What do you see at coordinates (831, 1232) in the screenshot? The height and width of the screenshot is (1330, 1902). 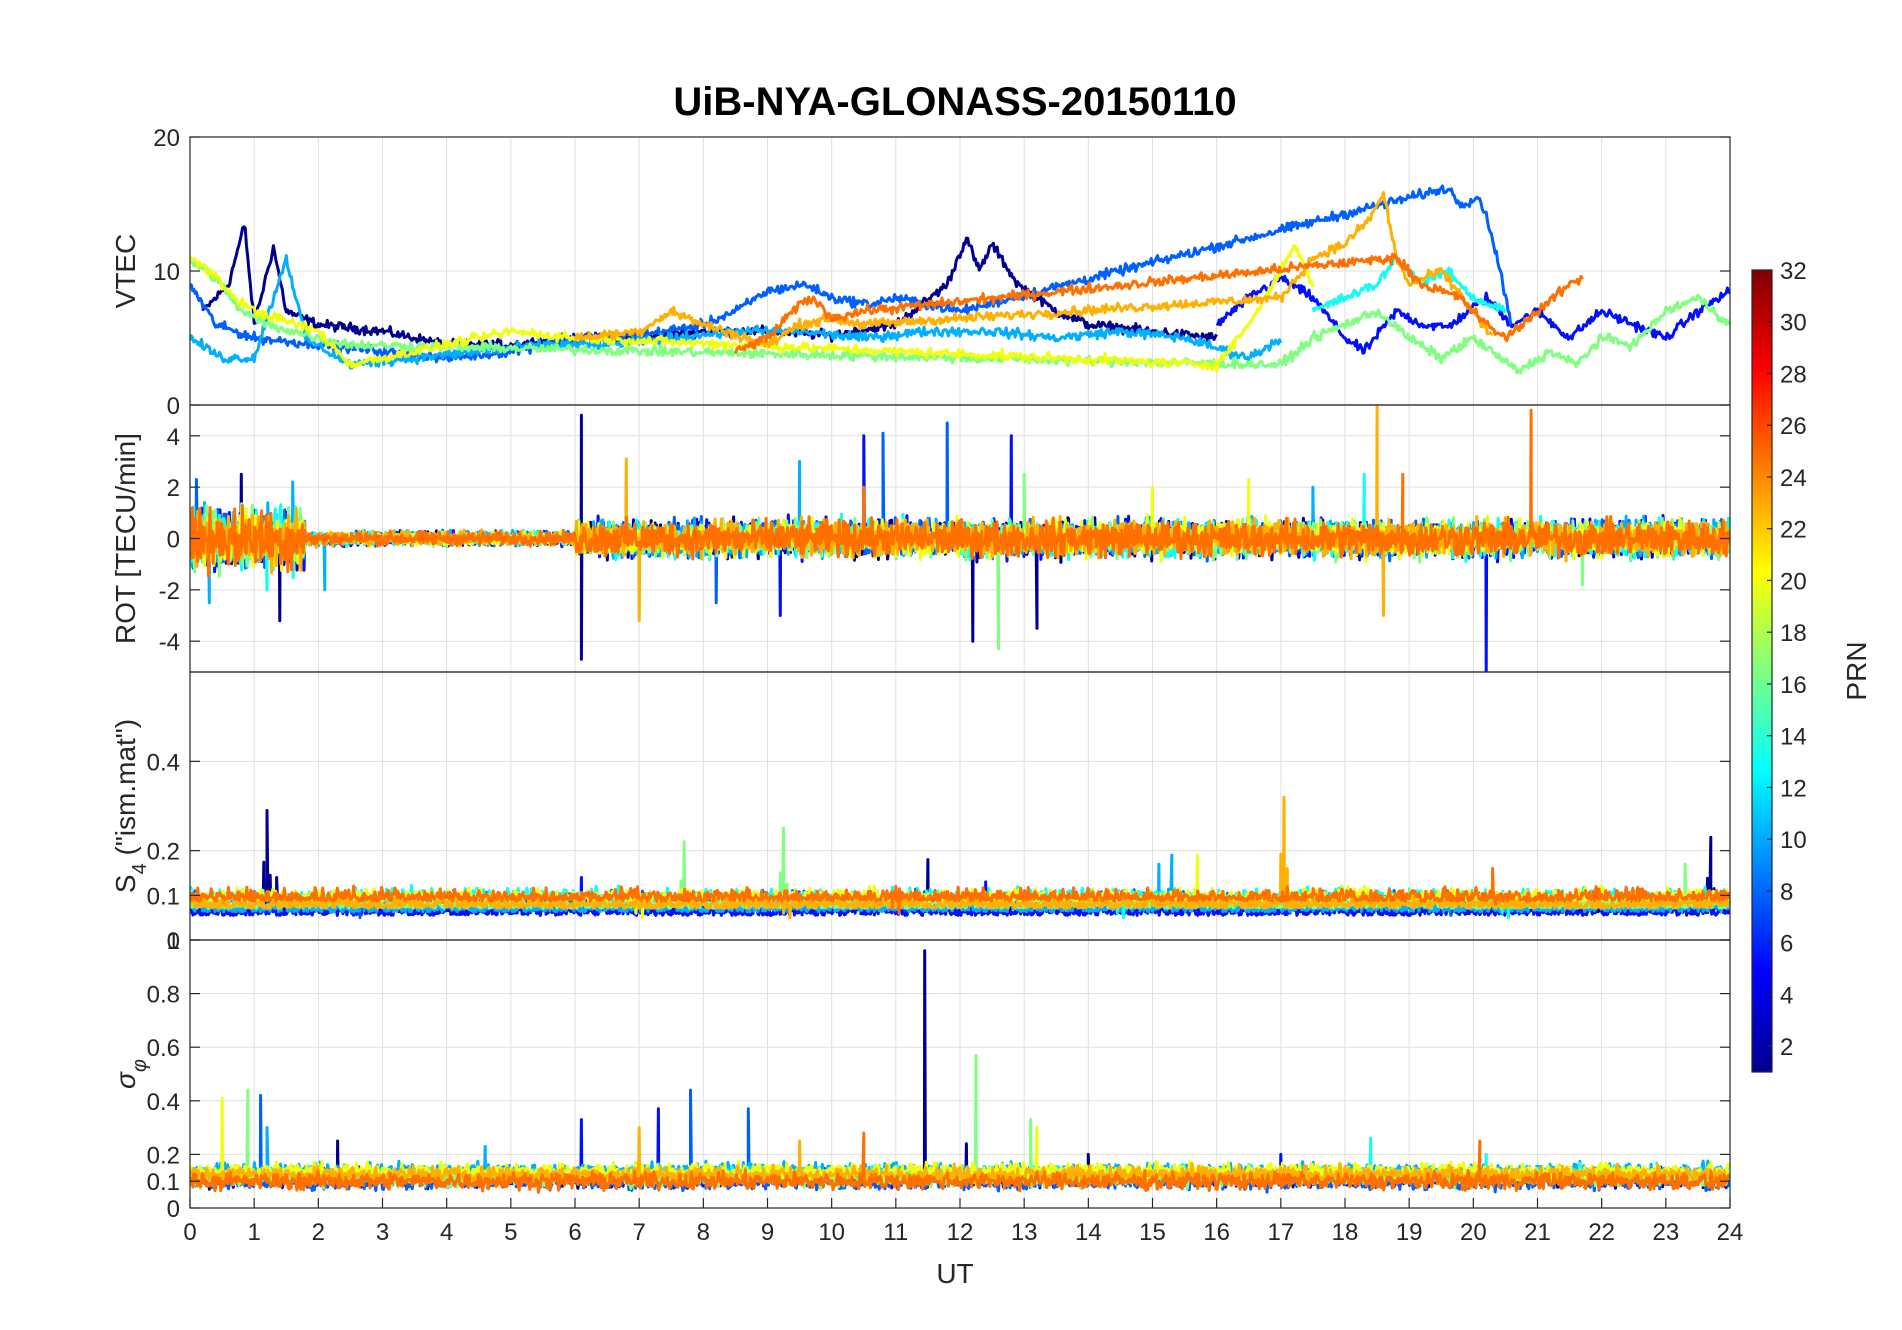 I see `x-tick-label: 10` at bounding box center [831, 1232].